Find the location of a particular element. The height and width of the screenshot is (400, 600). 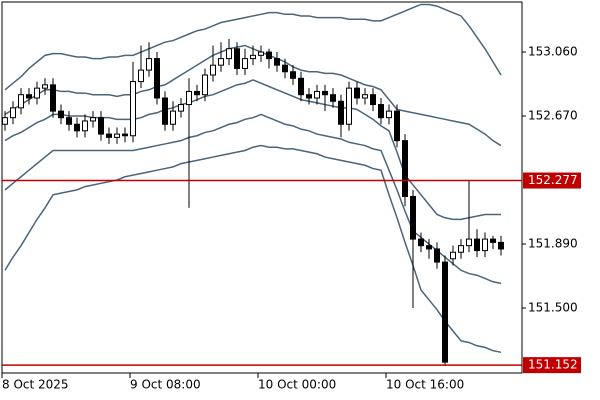

price-label: 151.152 is located at coordinates (553, 365).